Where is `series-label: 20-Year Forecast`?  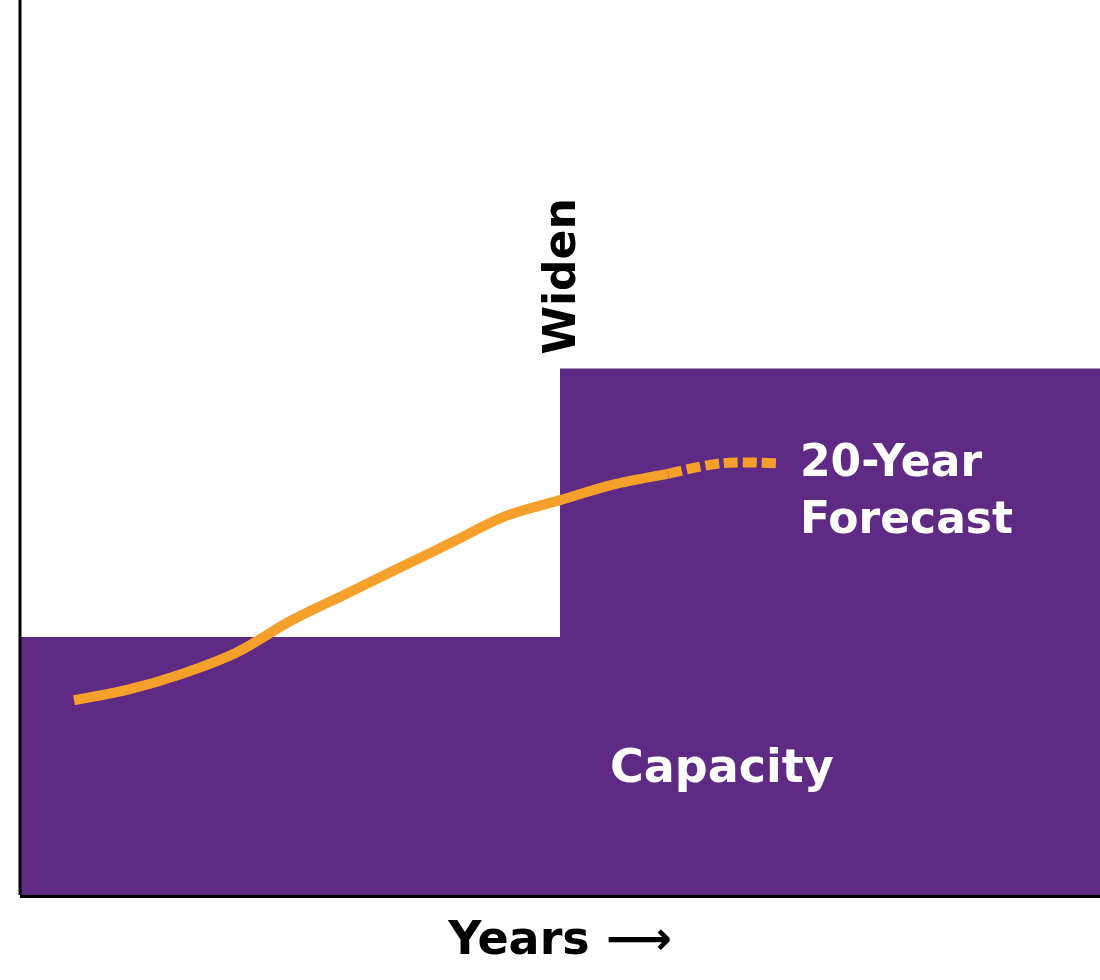 series-label: 20-Year Forecast is located at coordinates (907, 489).